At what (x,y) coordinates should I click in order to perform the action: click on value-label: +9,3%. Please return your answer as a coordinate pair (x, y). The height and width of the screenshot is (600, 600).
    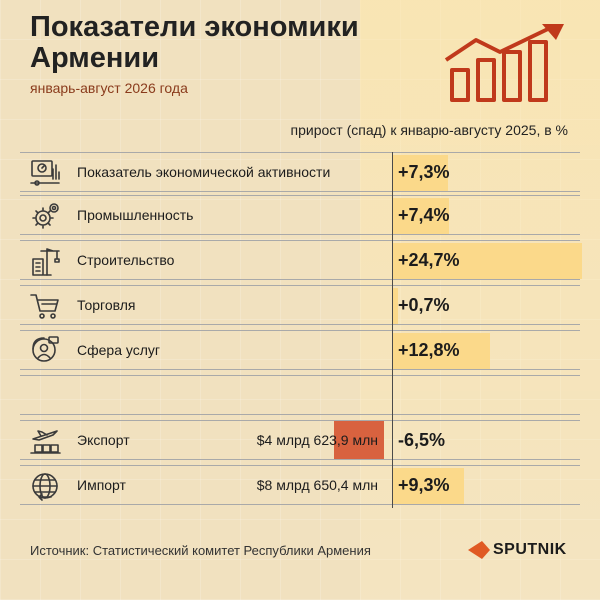
    Looking at the image, I should click on (424, 485).